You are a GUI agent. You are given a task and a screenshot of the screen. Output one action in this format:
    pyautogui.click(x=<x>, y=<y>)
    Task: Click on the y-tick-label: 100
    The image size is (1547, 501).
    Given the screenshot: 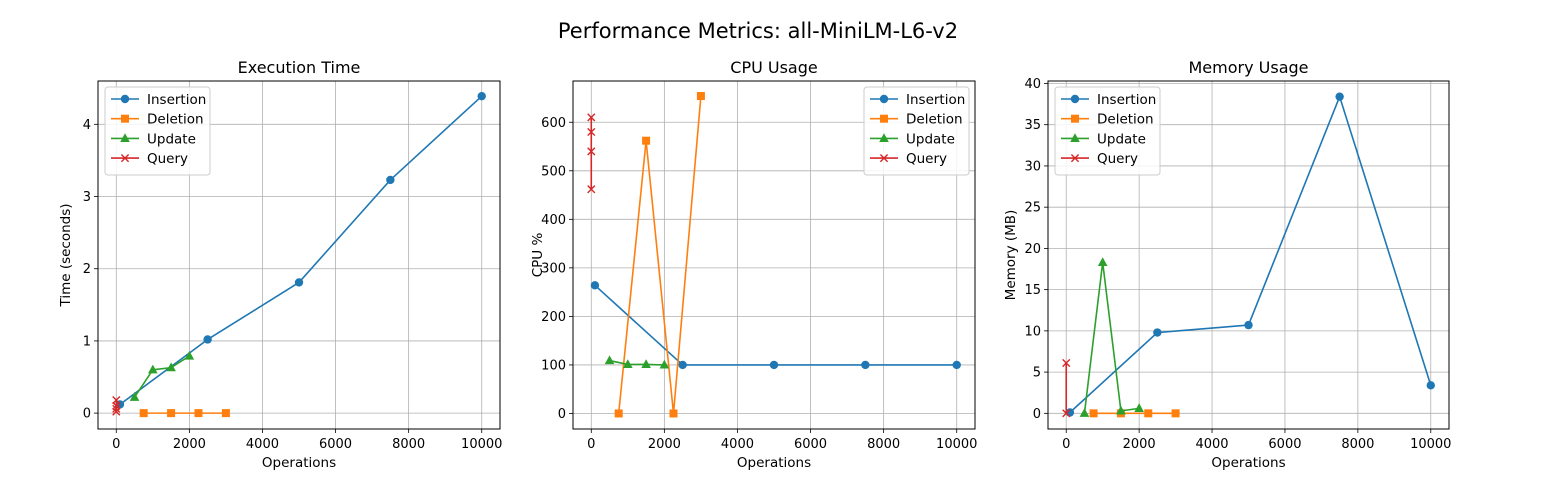 What is the action you would take?
    pyautogui.click(x=553, y=365)
    